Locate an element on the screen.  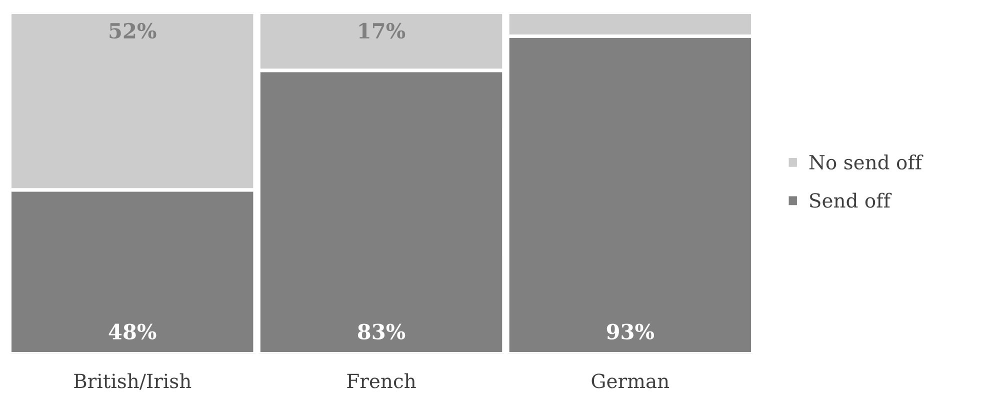
legend-label: Send off is located at coordinates (851, 200).